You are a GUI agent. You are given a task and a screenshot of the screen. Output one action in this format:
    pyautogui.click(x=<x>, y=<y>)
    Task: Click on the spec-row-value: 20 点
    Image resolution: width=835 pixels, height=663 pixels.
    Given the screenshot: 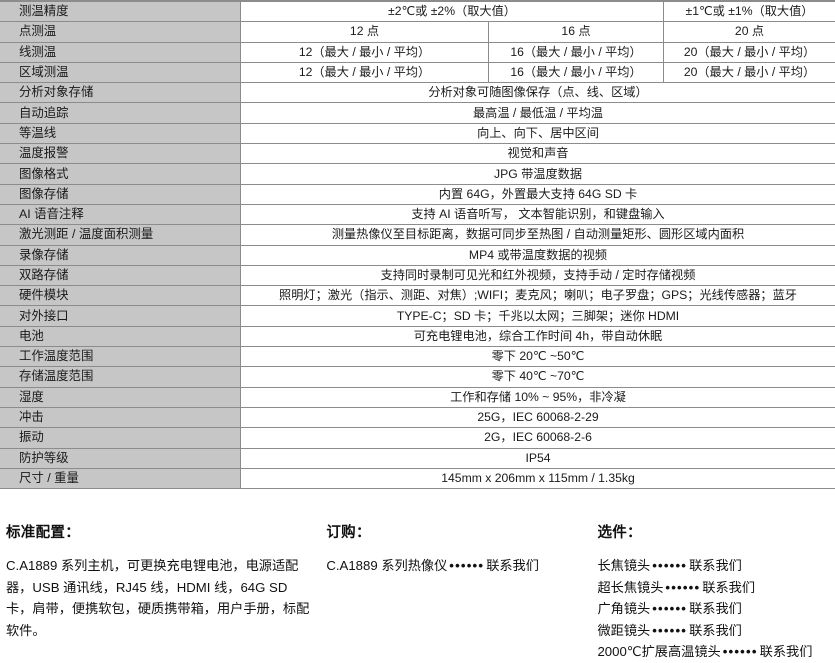 What is the action you would take?
    pyautogui.click(x=749, y=32)
    